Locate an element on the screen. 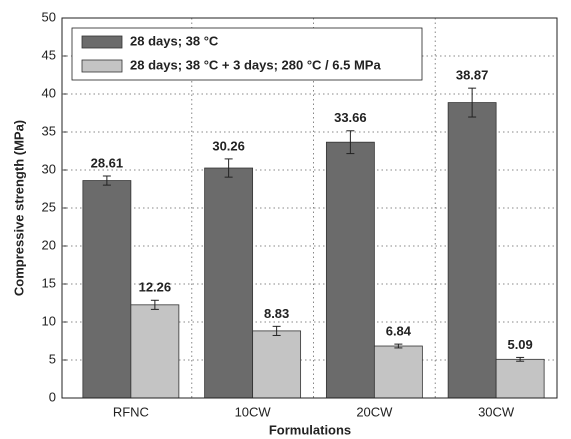 This screenshot has height=439, width=571. data-label: 5.09 is located at coordinates (519, 344).